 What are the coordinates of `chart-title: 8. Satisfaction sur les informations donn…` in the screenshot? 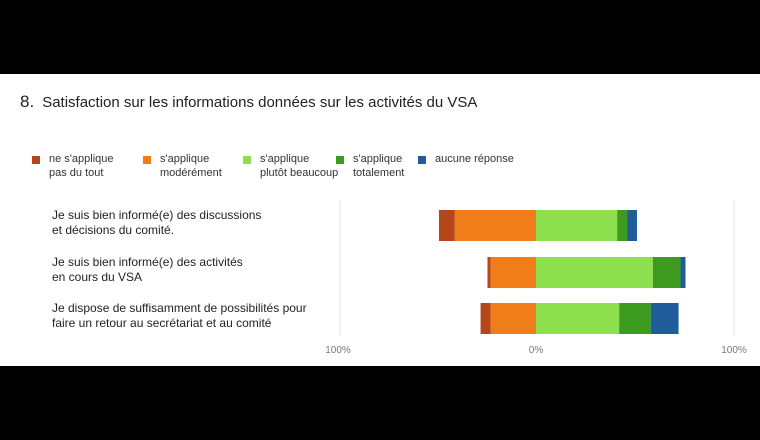 It's located at (248, 102).